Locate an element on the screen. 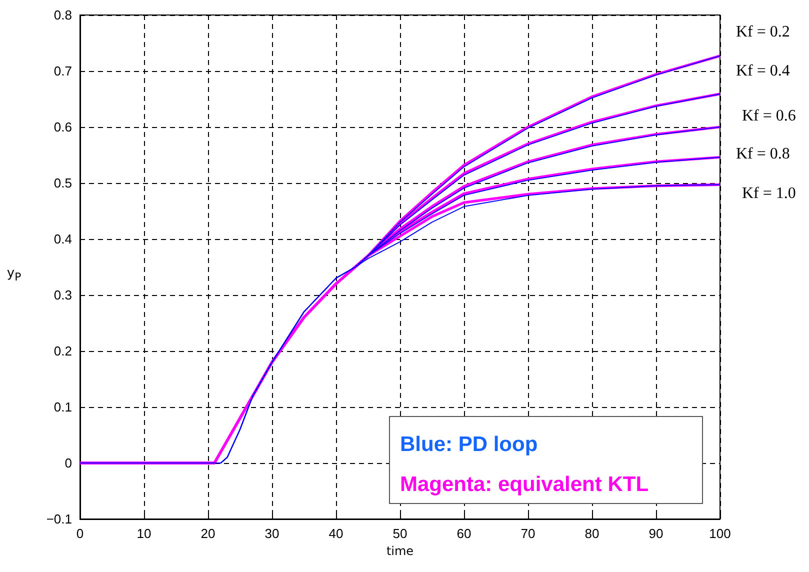 The height and width of the screenshot is (572, 809). x-tick-label: 50 is located at coordinates (400, 533).